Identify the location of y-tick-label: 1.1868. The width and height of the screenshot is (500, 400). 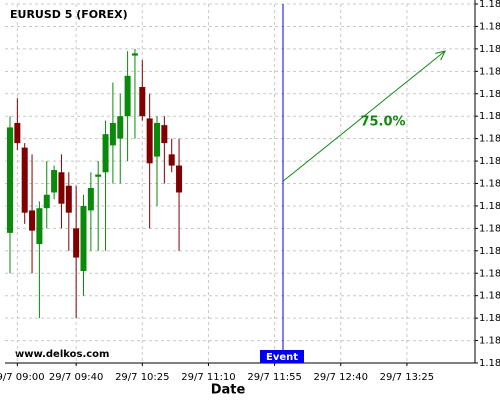
(489, 318).